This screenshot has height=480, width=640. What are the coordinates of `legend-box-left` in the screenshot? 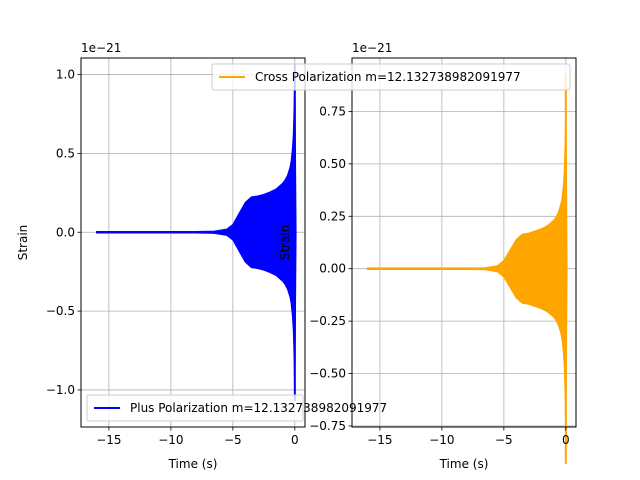 It's located at (195, 408).